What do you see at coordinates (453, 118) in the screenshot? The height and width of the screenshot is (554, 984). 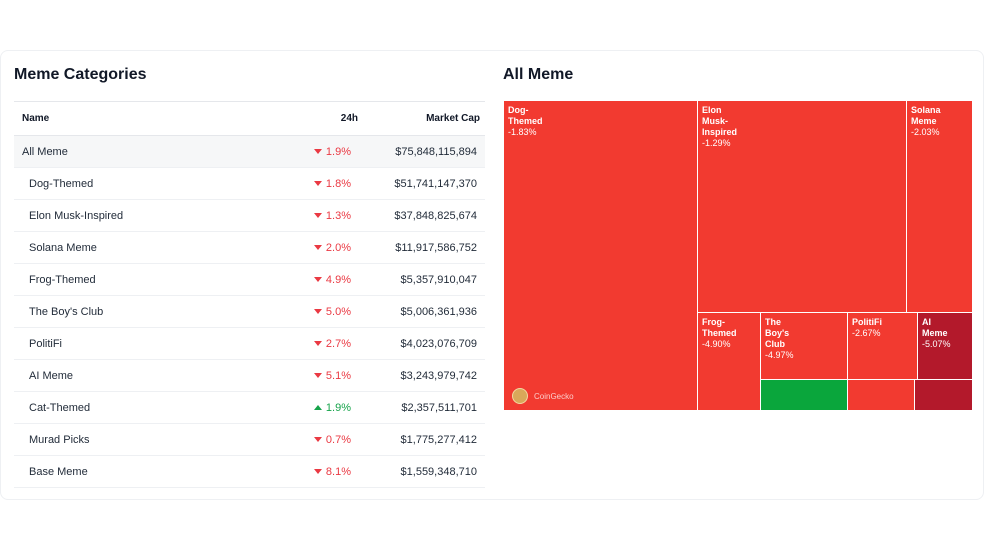 I see `column-header-market-cap: Market Cap` at bounding box center [453, 118].